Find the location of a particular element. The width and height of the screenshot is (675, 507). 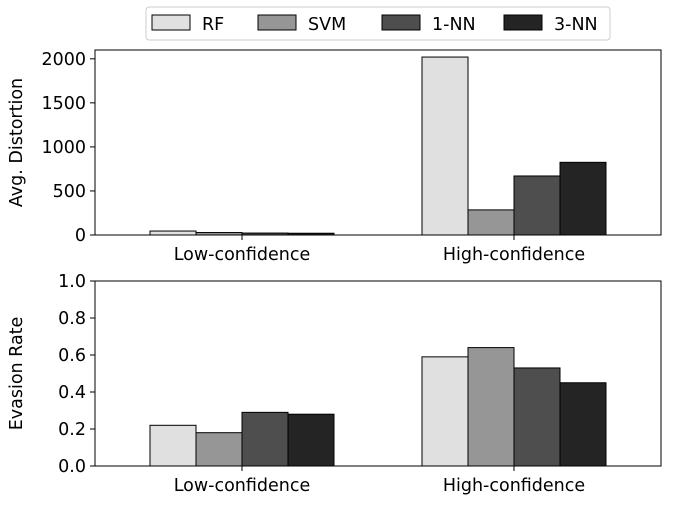

y-tick-label-distortion-4: 2000 is located at coordinates (63, 60).